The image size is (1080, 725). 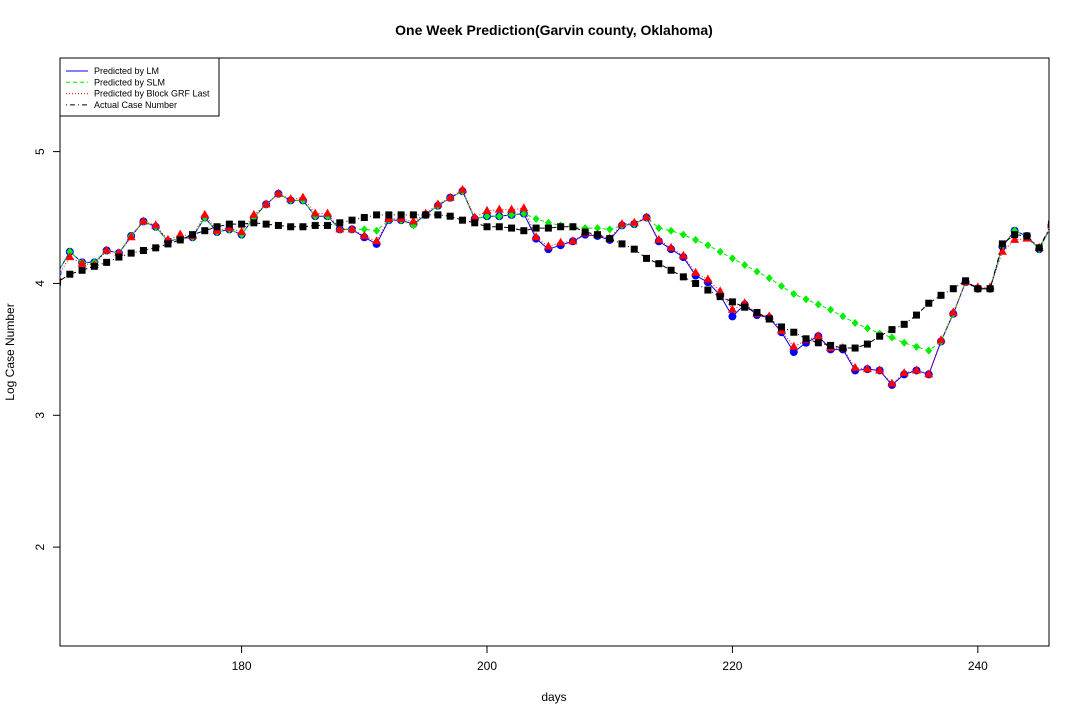 What do you see at coordinates (40, 283) in the screenshot?
I see `y-tick-label: 4` at bounding box center [40, 283].